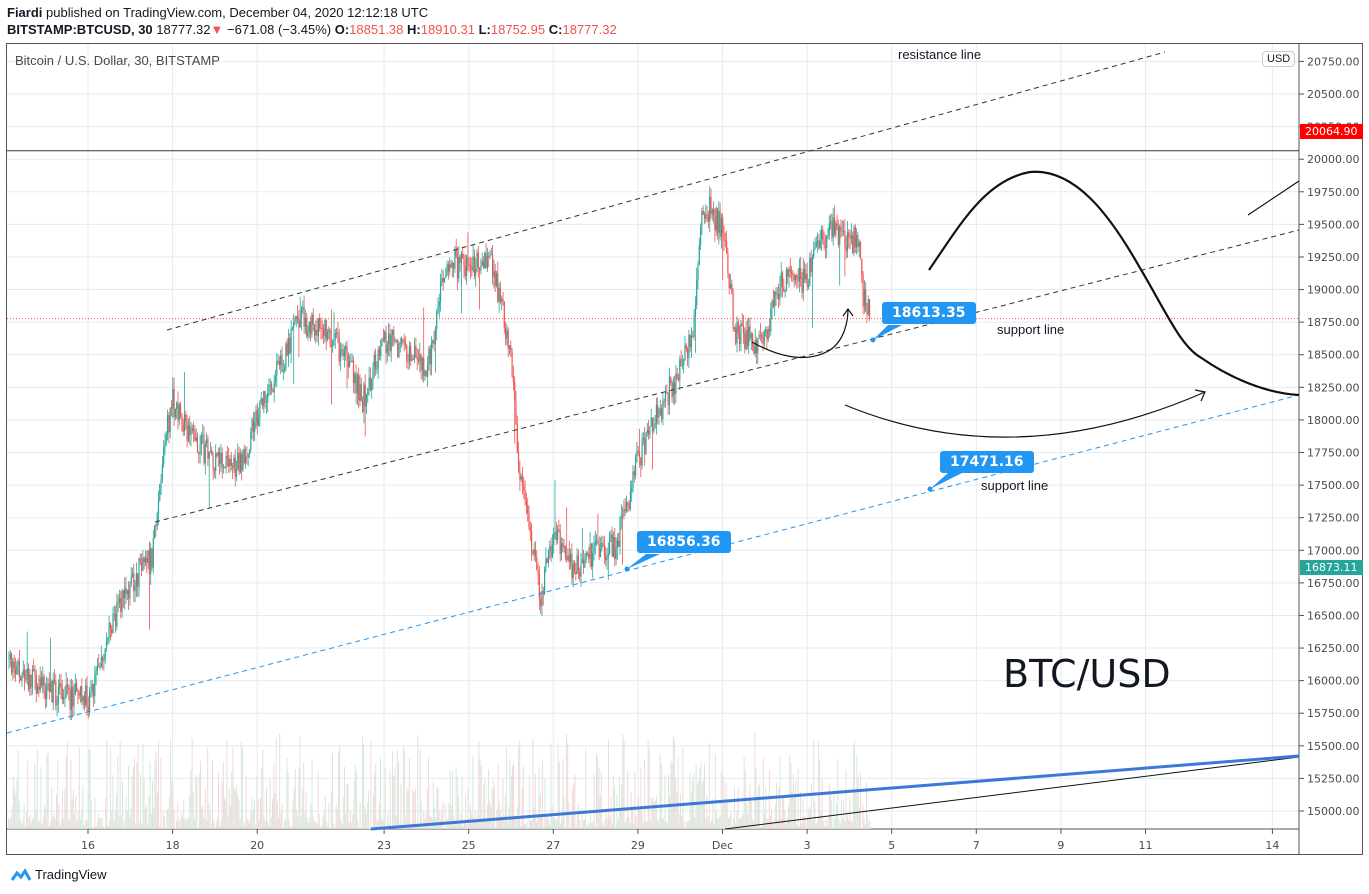 The width and height of the screenshot is (1369, 894). What do you see at coordinates (1114, 283) in the screenshot?
I see `projection-curve` at bounding box center [1114, 283].